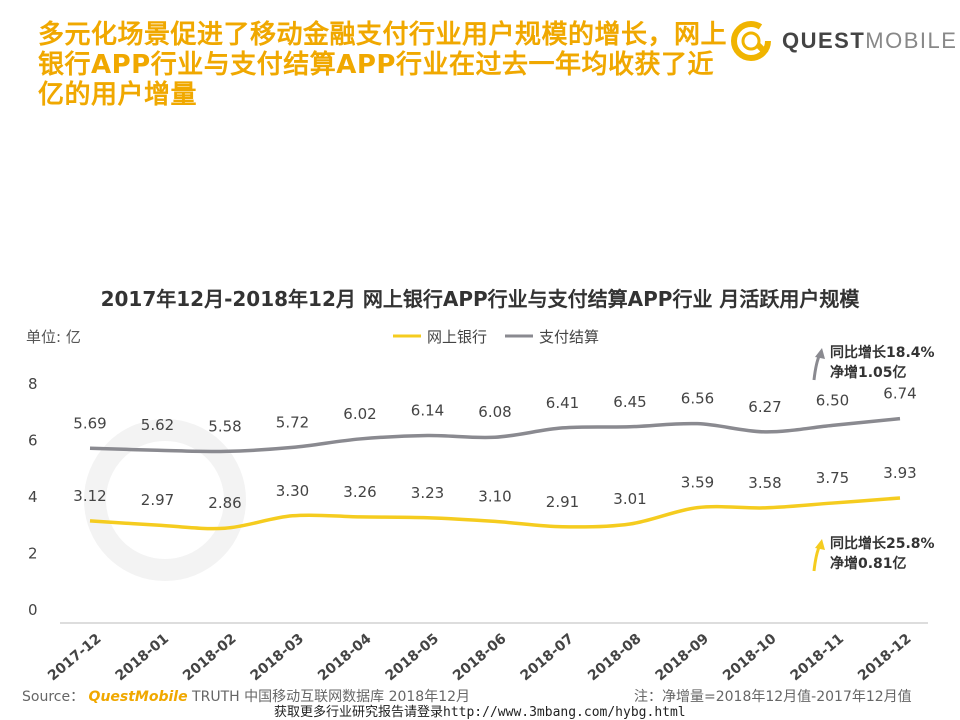 The image size is (960, 720). Describe the element at coordinates (89, 423) in the screenshot. I see `data-label: 5.69` at that location.